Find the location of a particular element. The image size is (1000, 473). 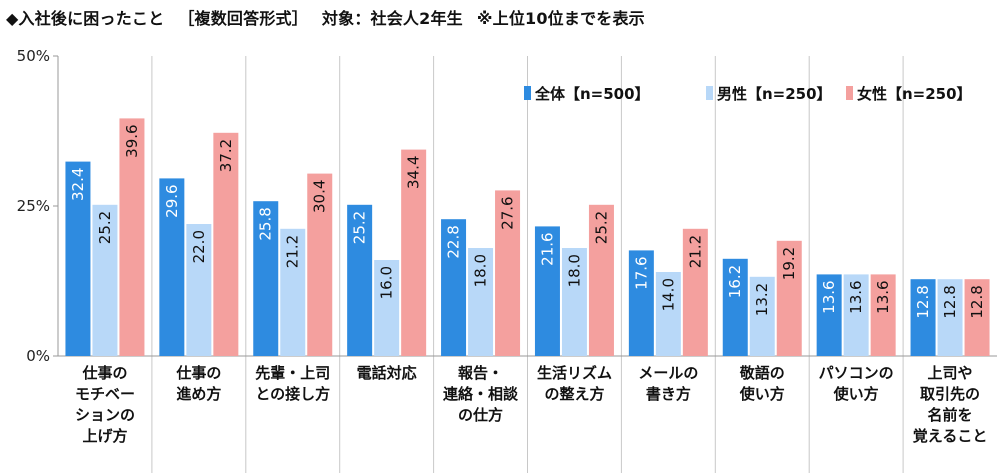

bar-value-label: 14.0 is located at coordinates (668, 294).